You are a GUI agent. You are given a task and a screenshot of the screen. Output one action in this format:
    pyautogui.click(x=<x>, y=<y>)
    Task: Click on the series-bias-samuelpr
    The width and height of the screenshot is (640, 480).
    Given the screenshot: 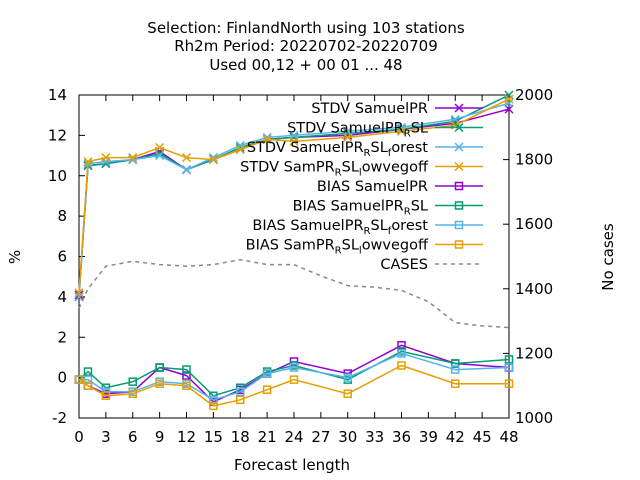 What is the action you would take?
    pyautogui.click(x=294, y=374)
    